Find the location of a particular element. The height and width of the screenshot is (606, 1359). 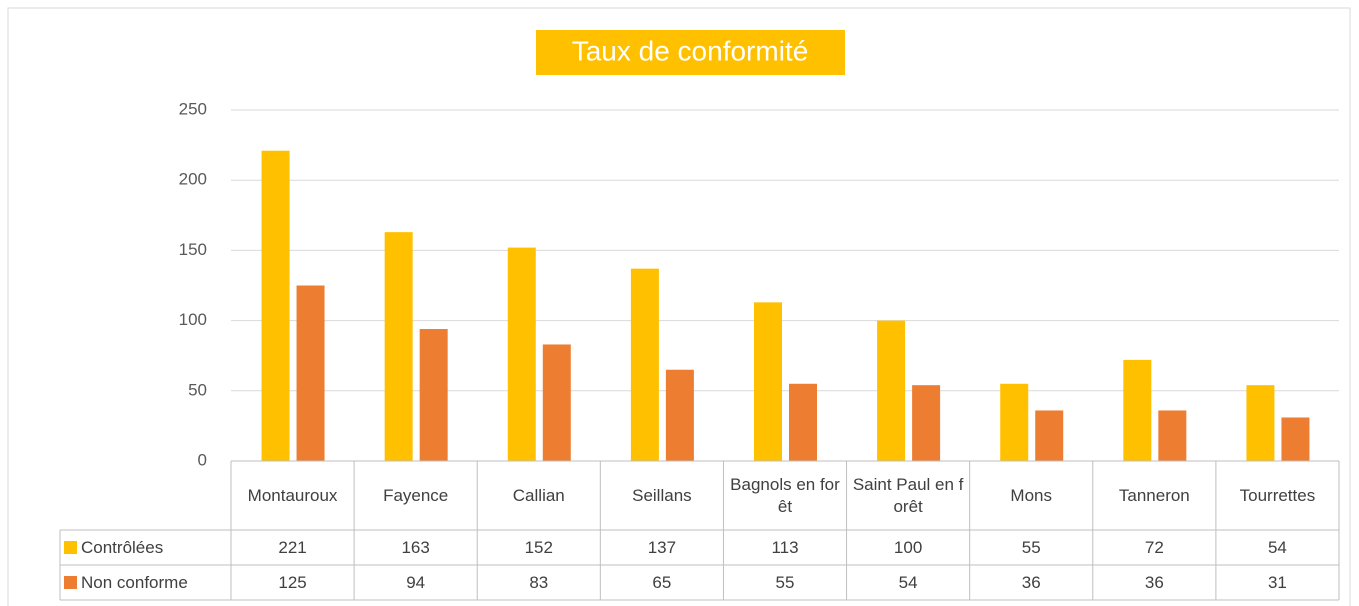

y-tick-label: 150 is located at coordinates (193, 249).